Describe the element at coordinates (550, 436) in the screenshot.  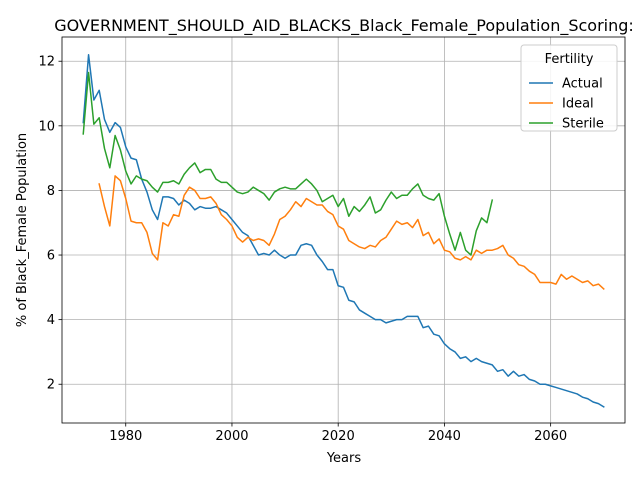
I see `x-tick-label: 2060` at that location.